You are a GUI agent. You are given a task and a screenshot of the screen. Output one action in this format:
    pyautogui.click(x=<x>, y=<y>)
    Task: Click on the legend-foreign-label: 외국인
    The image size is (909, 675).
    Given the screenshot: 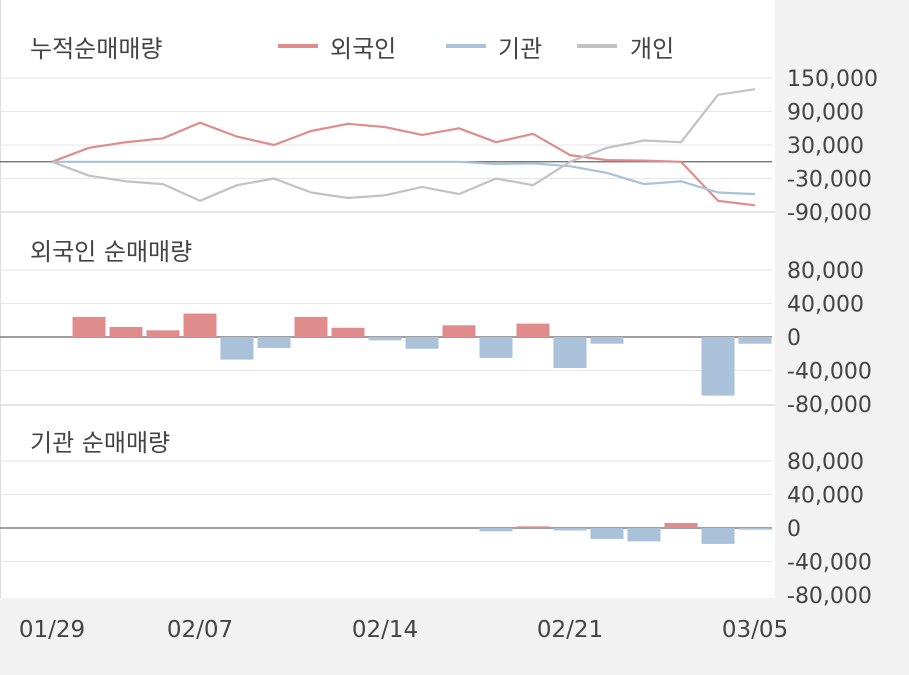 What is the action you would take?
    pyautogui.click(x=363, y=49)
    